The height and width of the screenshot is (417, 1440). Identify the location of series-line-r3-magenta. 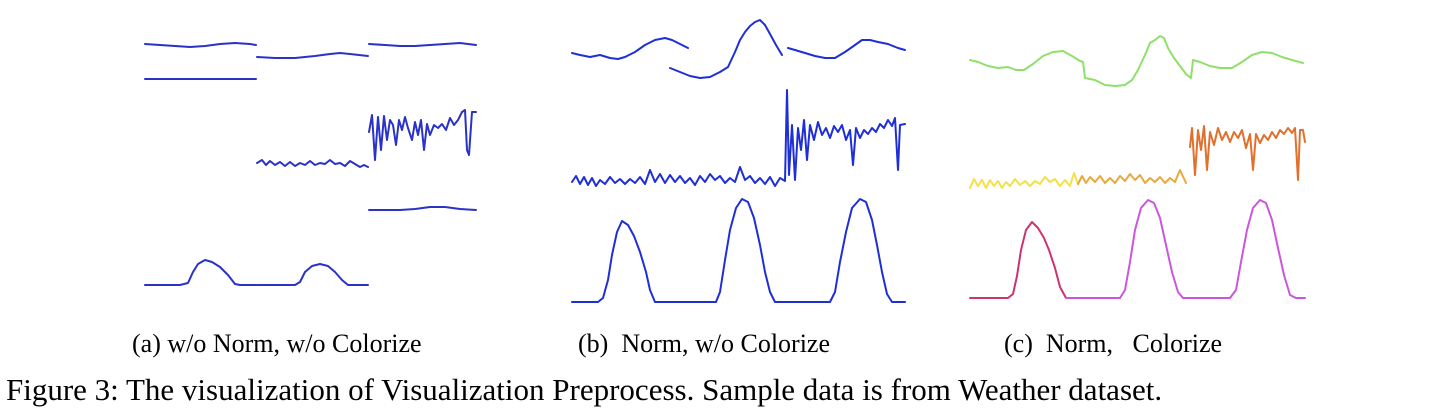
(1185, 249).